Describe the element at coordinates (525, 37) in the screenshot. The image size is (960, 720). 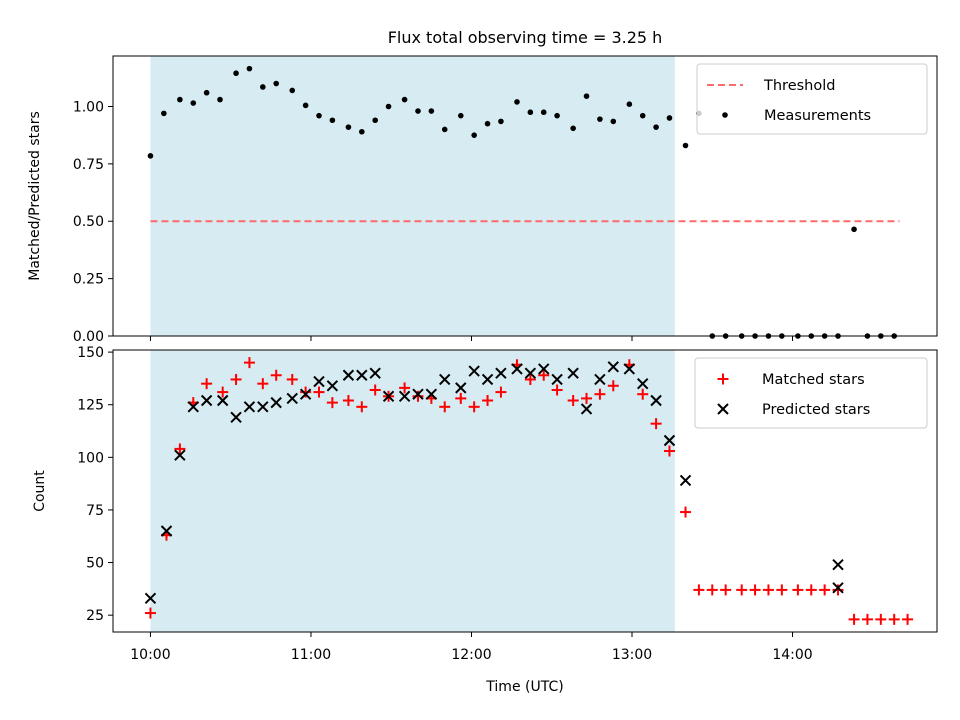
I see `chart-title: Flux total observing time = 3.25 h` at that location.